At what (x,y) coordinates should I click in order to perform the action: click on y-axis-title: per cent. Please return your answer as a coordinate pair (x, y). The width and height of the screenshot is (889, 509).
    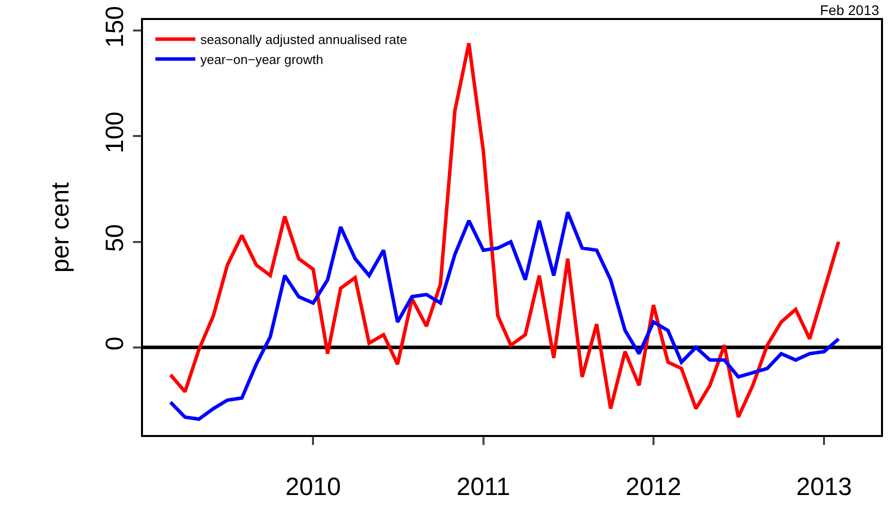
    Looking at the image, I should click on (60, 227).